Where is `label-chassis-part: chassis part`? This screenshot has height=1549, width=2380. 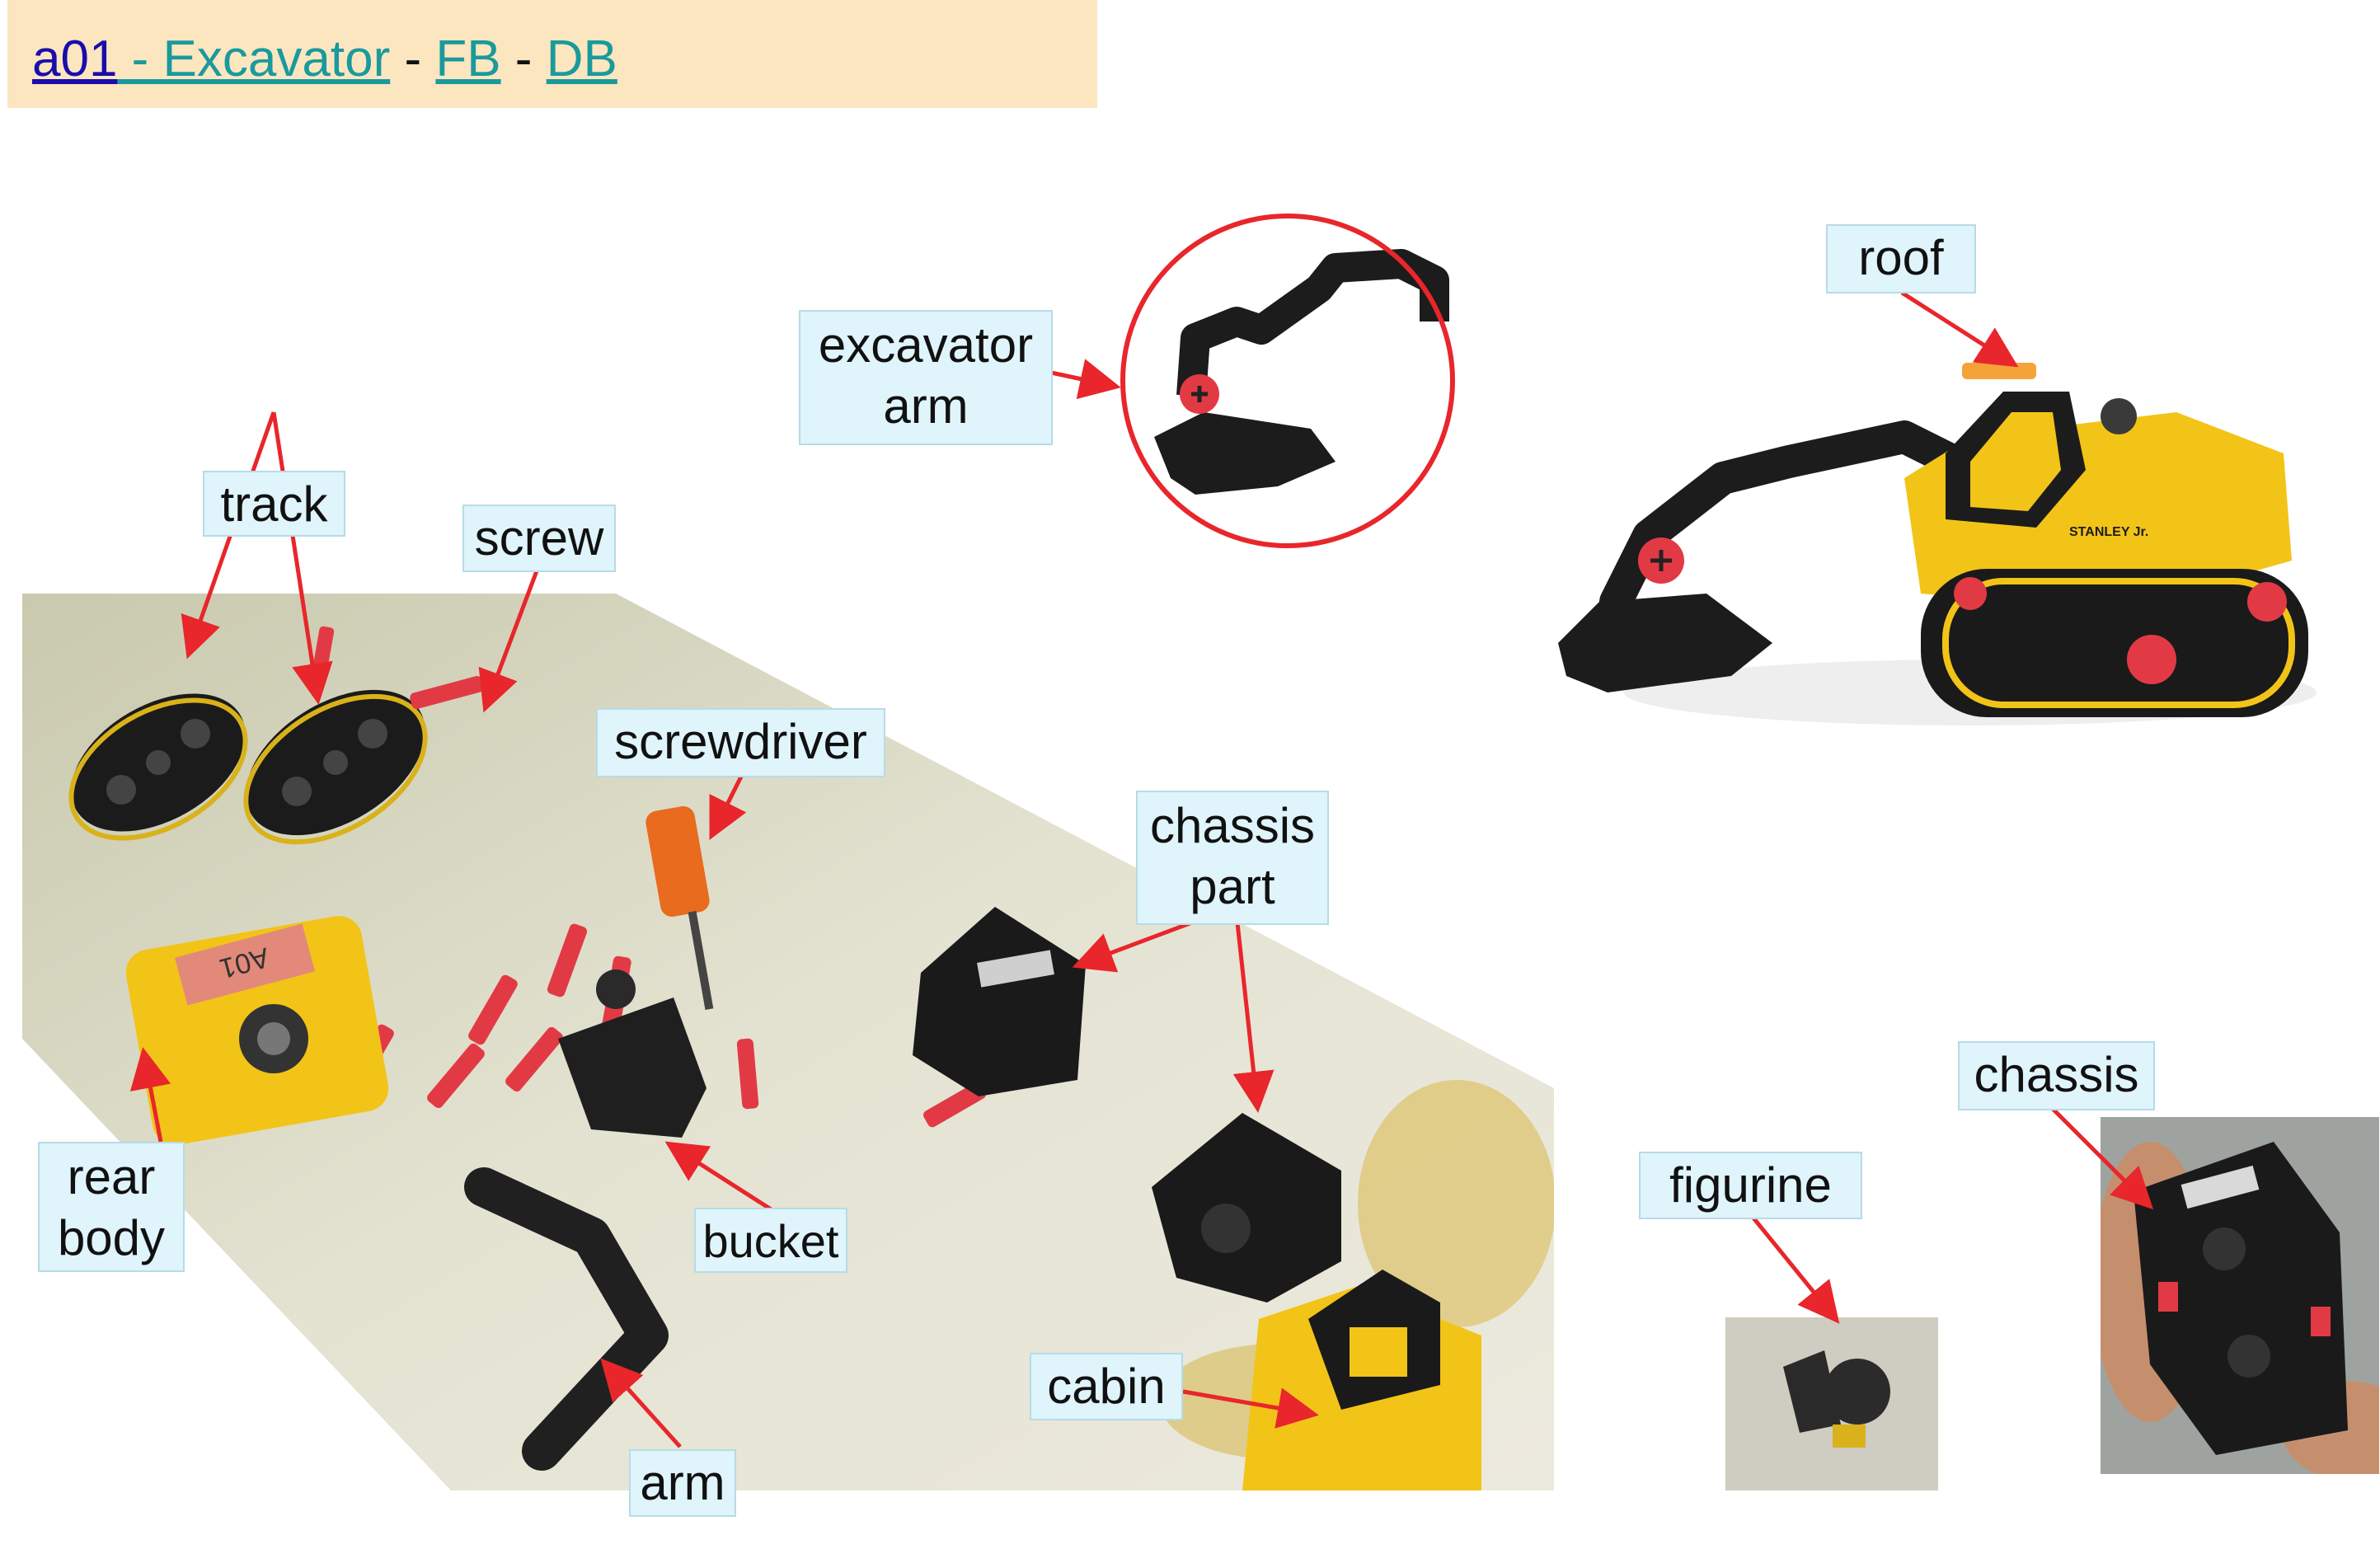 label-chassis-part: chassis part is located at coordinates (1232, 858).